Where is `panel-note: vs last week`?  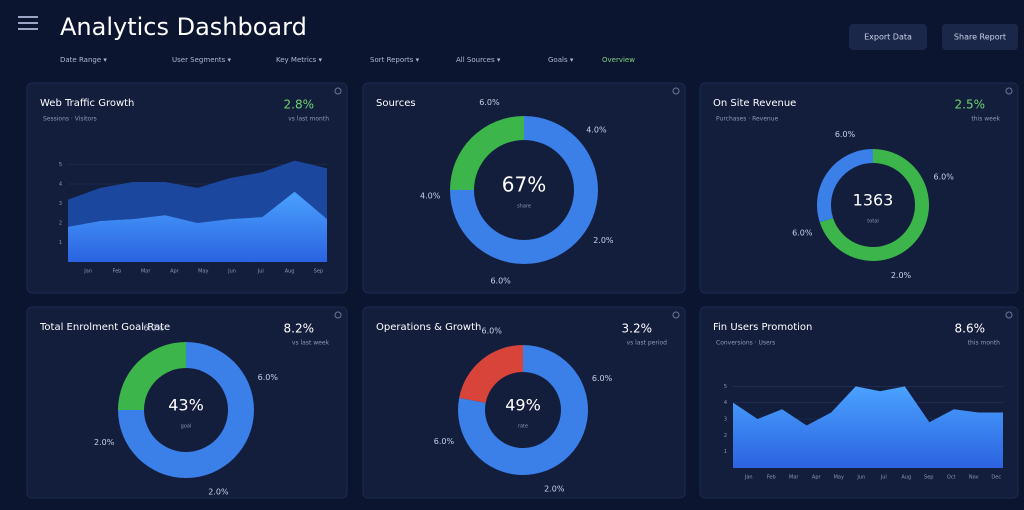 panel-note: vs last week is located at coordinates (311, 343).